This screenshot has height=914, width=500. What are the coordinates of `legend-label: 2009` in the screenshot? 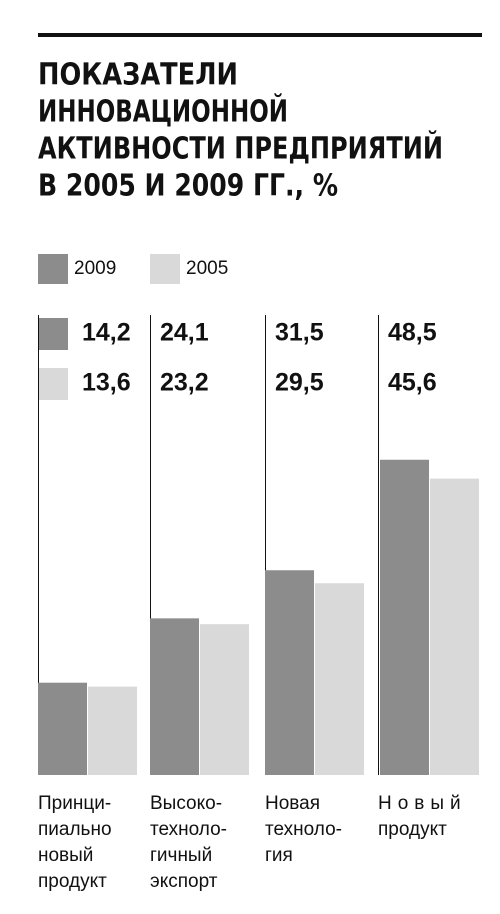 It's located at (95, 268).